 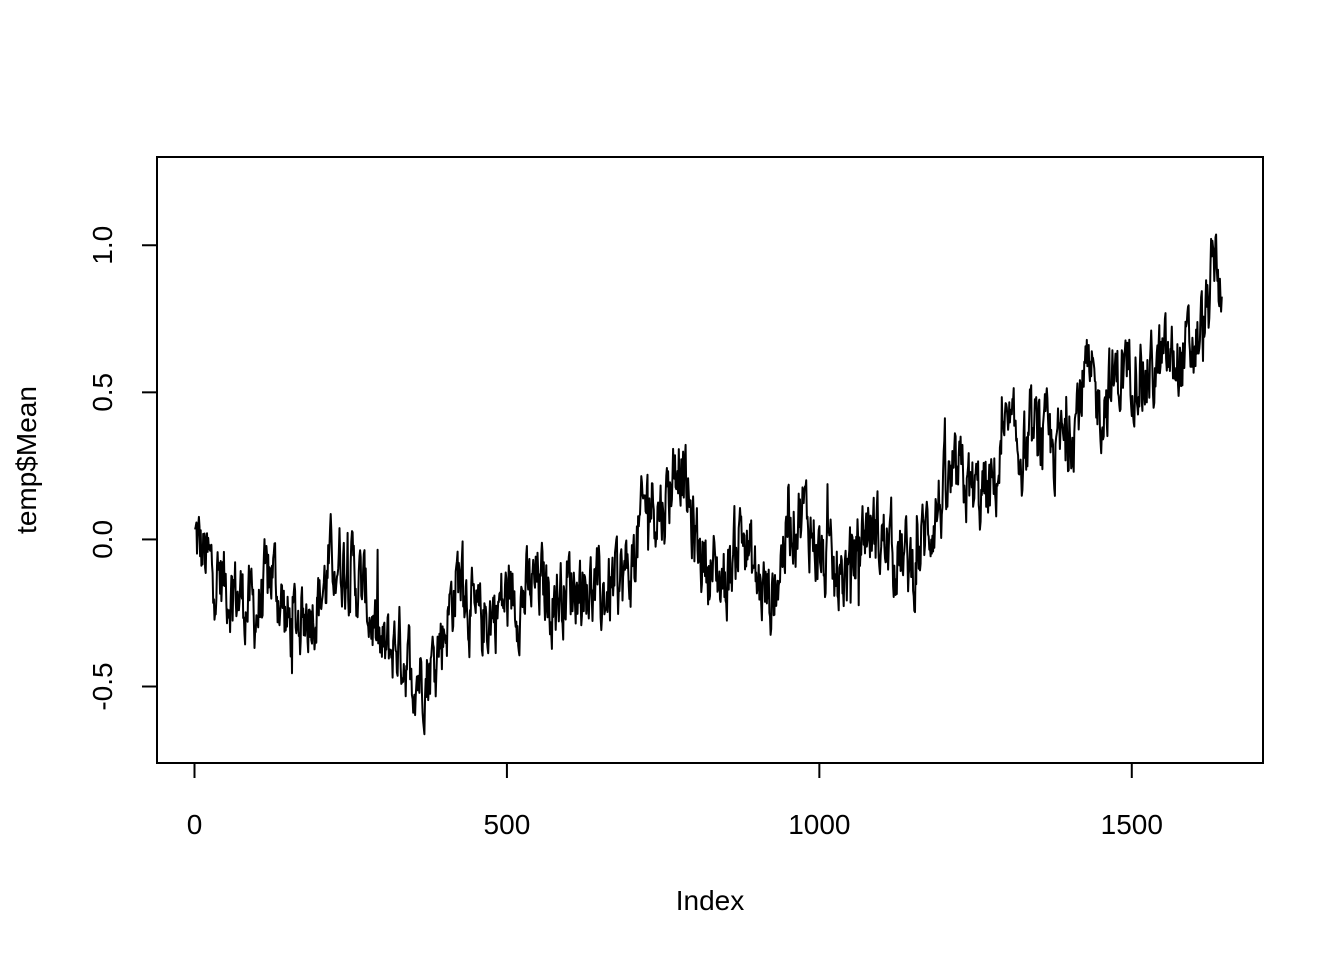 What do you see at coordinates (102, 245) in the screenshot?
I see `y-tick-label: 1.0` at bounding box center [102, 245].